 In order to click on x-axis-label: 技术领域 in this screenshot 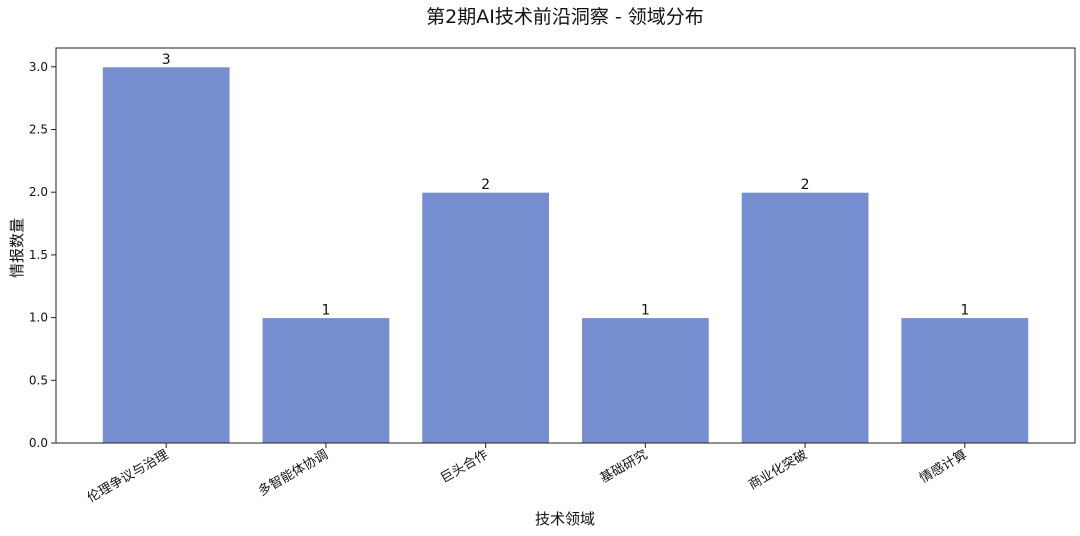, I will do `click(565, 519)`.